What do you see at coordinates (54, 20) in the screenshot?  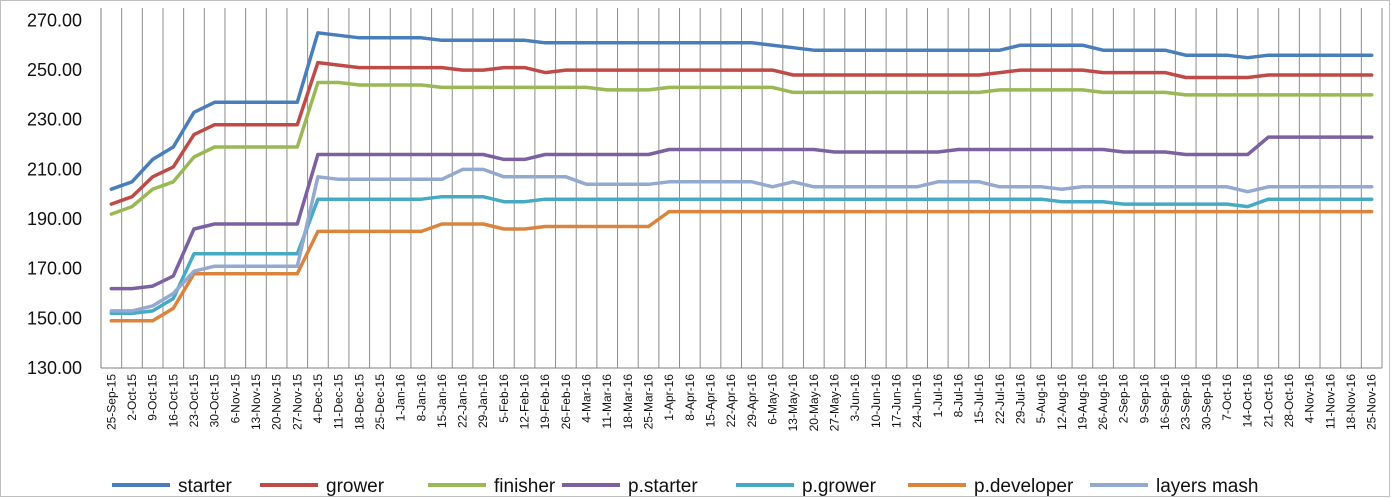 I see `y-tick-label: 270.00` at bounding box center [54, 20].